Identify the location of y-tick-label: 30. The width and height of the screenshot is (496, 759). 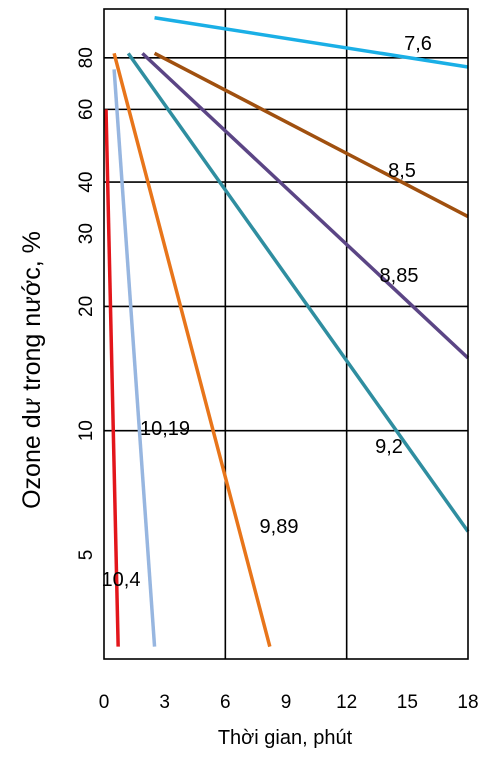
(86, 233).